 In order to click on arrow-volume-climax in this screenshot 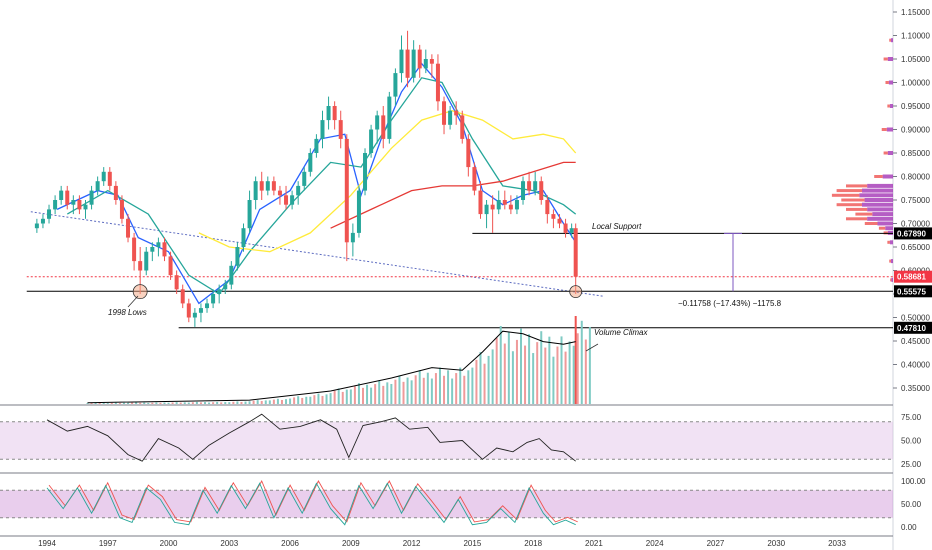, I will do `click(592, 347)`.